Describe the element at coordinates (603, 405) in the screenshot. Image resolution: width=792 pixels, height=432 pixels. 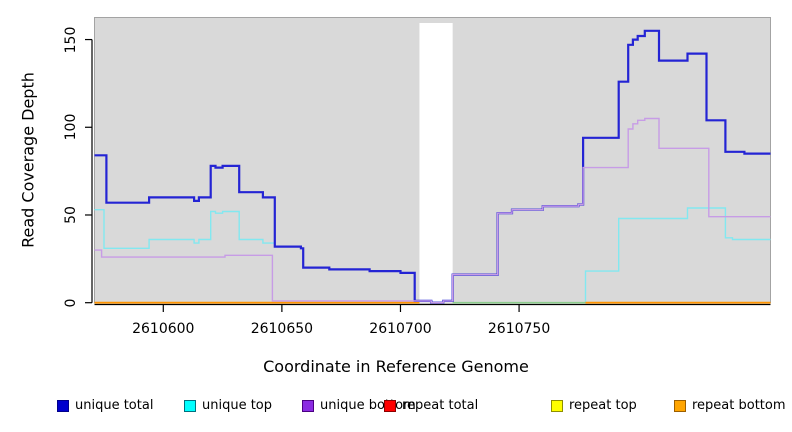
I see `legend-label: repeat top` at that location.